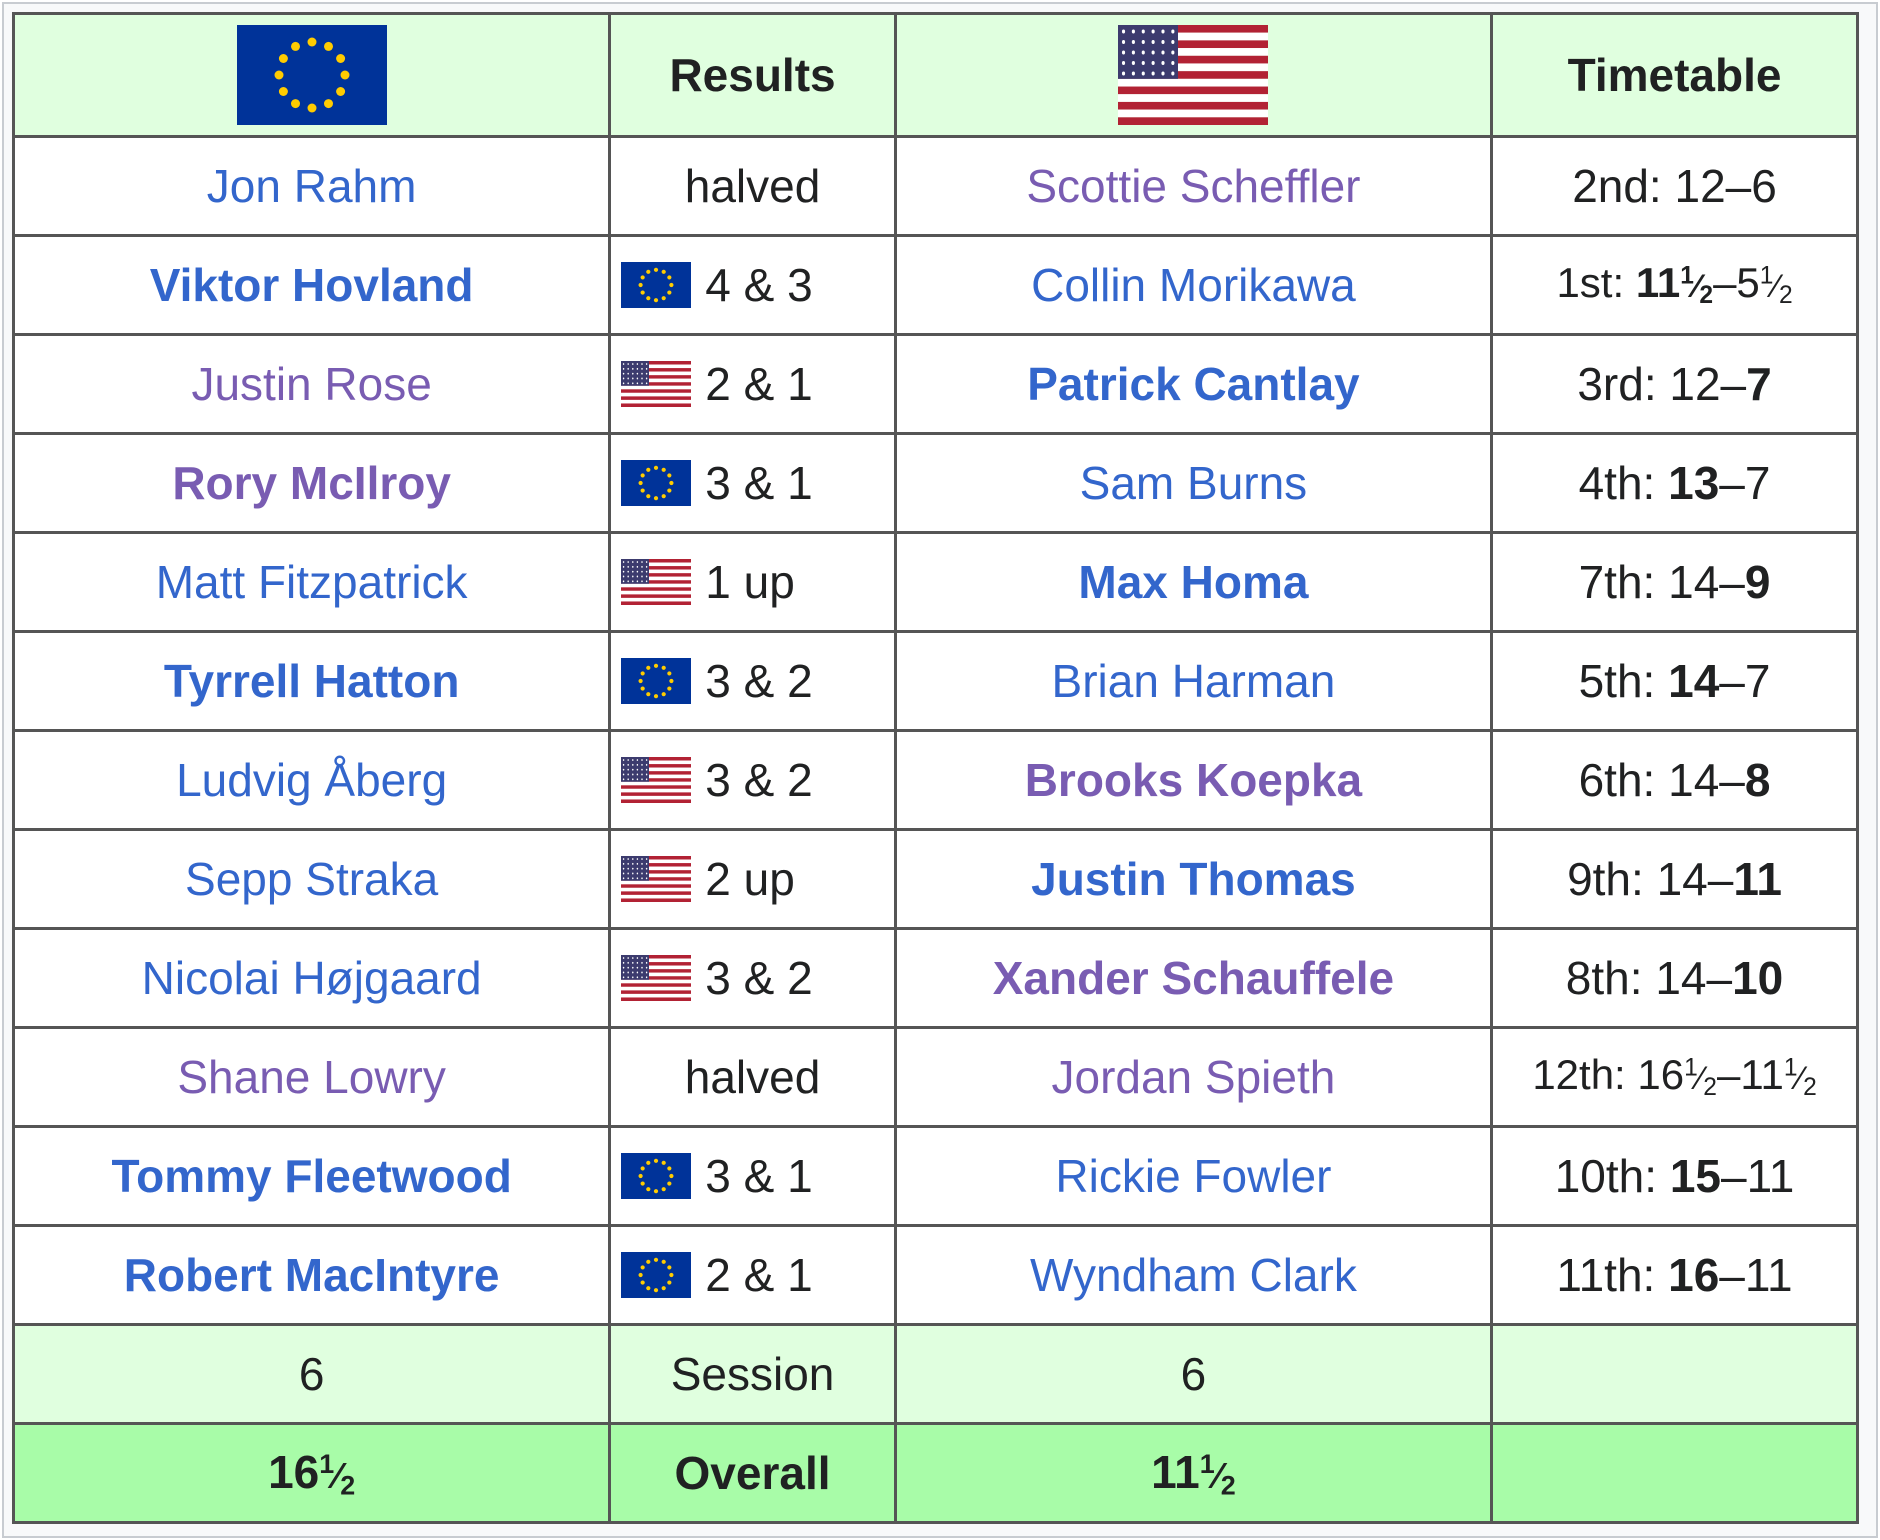 This screenshot has width=1880, height=1540. I want to click on europe-player-link: Tommy Fleetwood, so click(311, 1176).